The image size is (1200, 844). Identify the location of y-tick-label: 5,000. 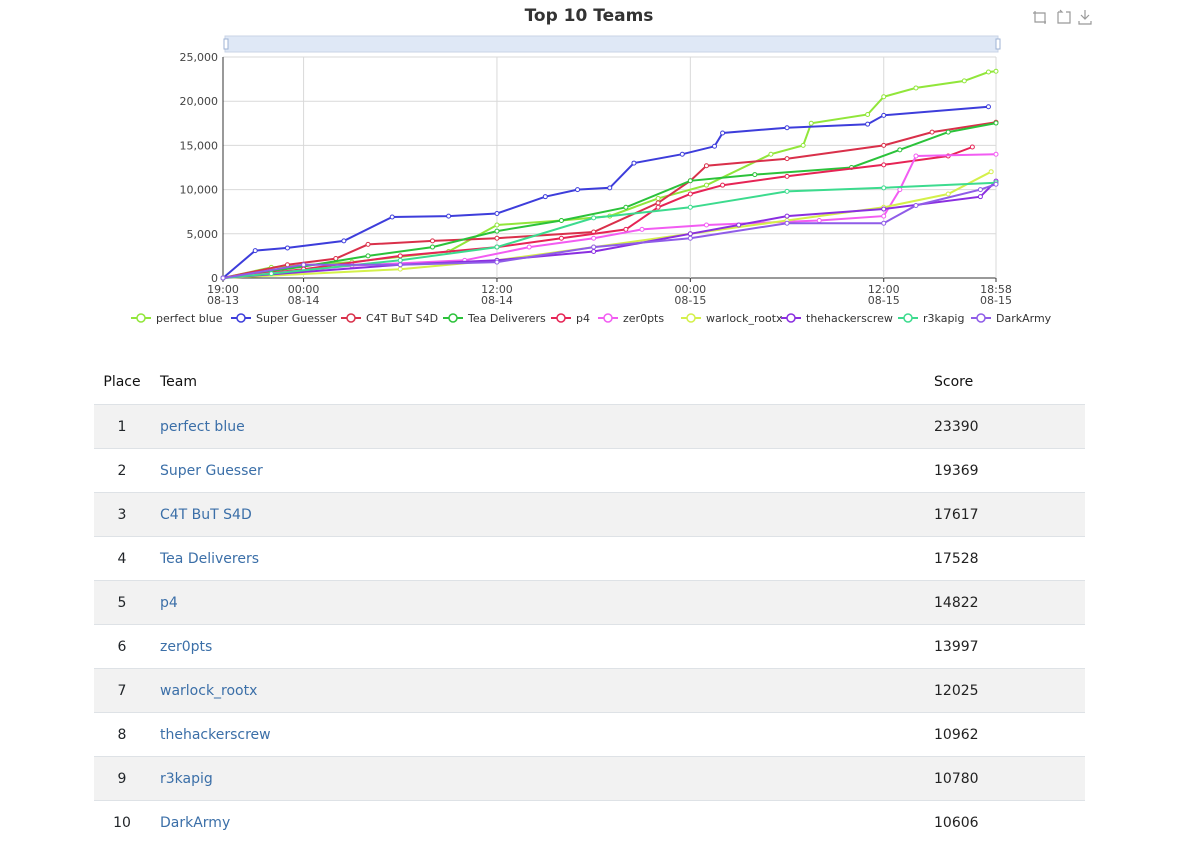
(203, 234).